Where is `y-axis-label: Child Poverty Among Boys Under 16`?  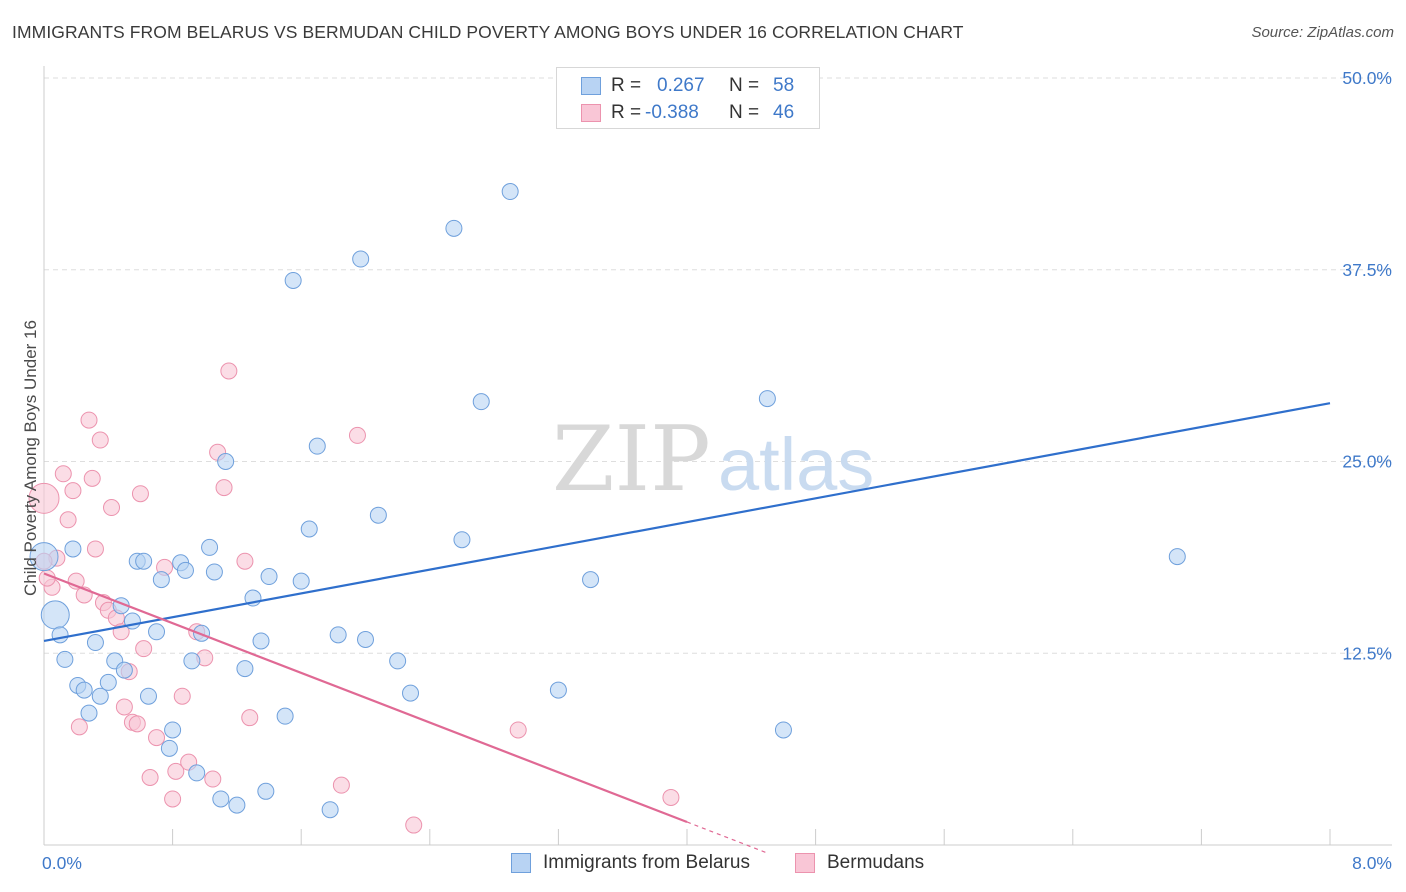
y-axis-label: Child Poverty Among Boys Under 16 is located at coordinates (30, 458).